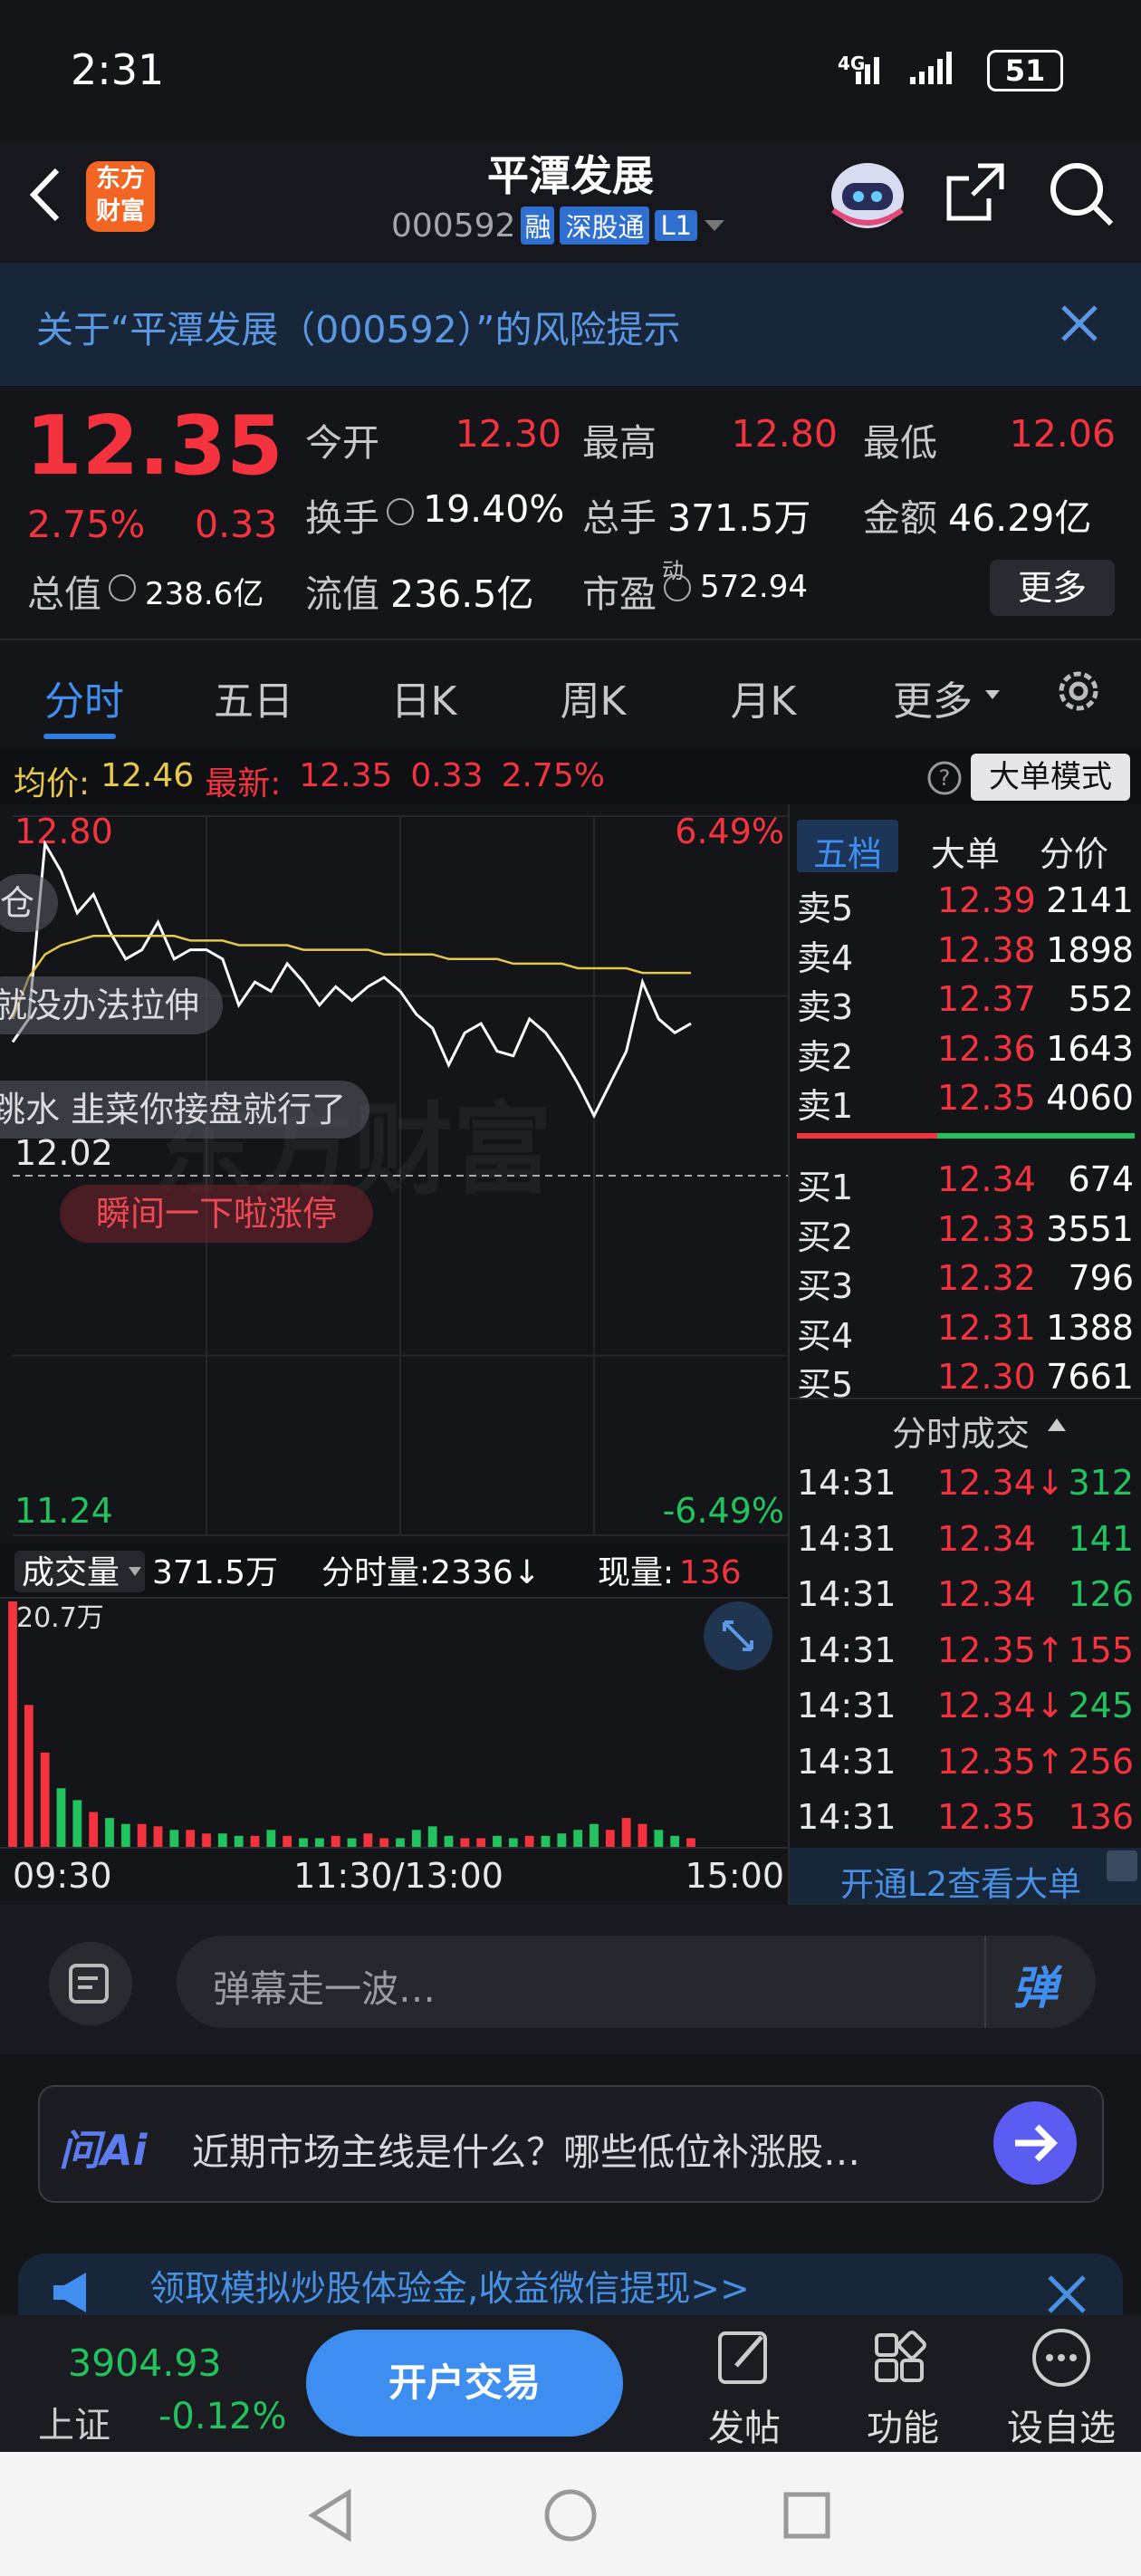 The height and width of the screenshot is (2576, 1141). I want to click on book-label: 卖4, so click(825, 957).